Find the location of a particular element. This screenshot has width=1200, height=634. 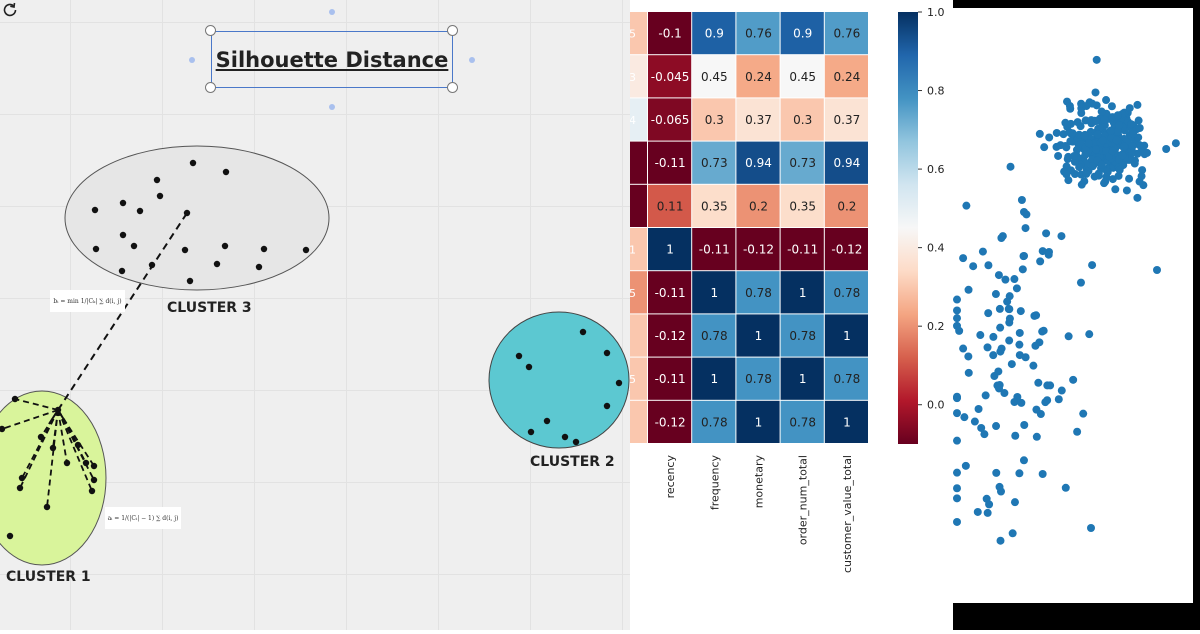

heatmap-value-label: -0.12 is located at coordinates (846, 250).